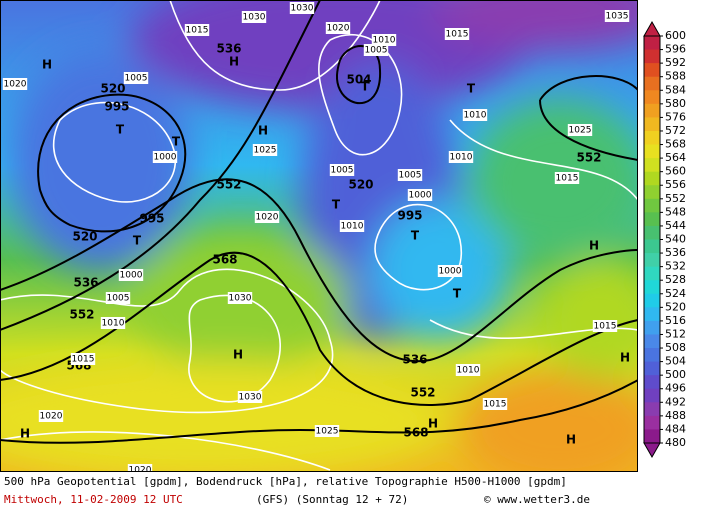 The width and height of the screenshot is (704, 513). Describe the element at coordinates (675, 266) in the screenshot. I see `colorbar-tick-label: 532` at that location.